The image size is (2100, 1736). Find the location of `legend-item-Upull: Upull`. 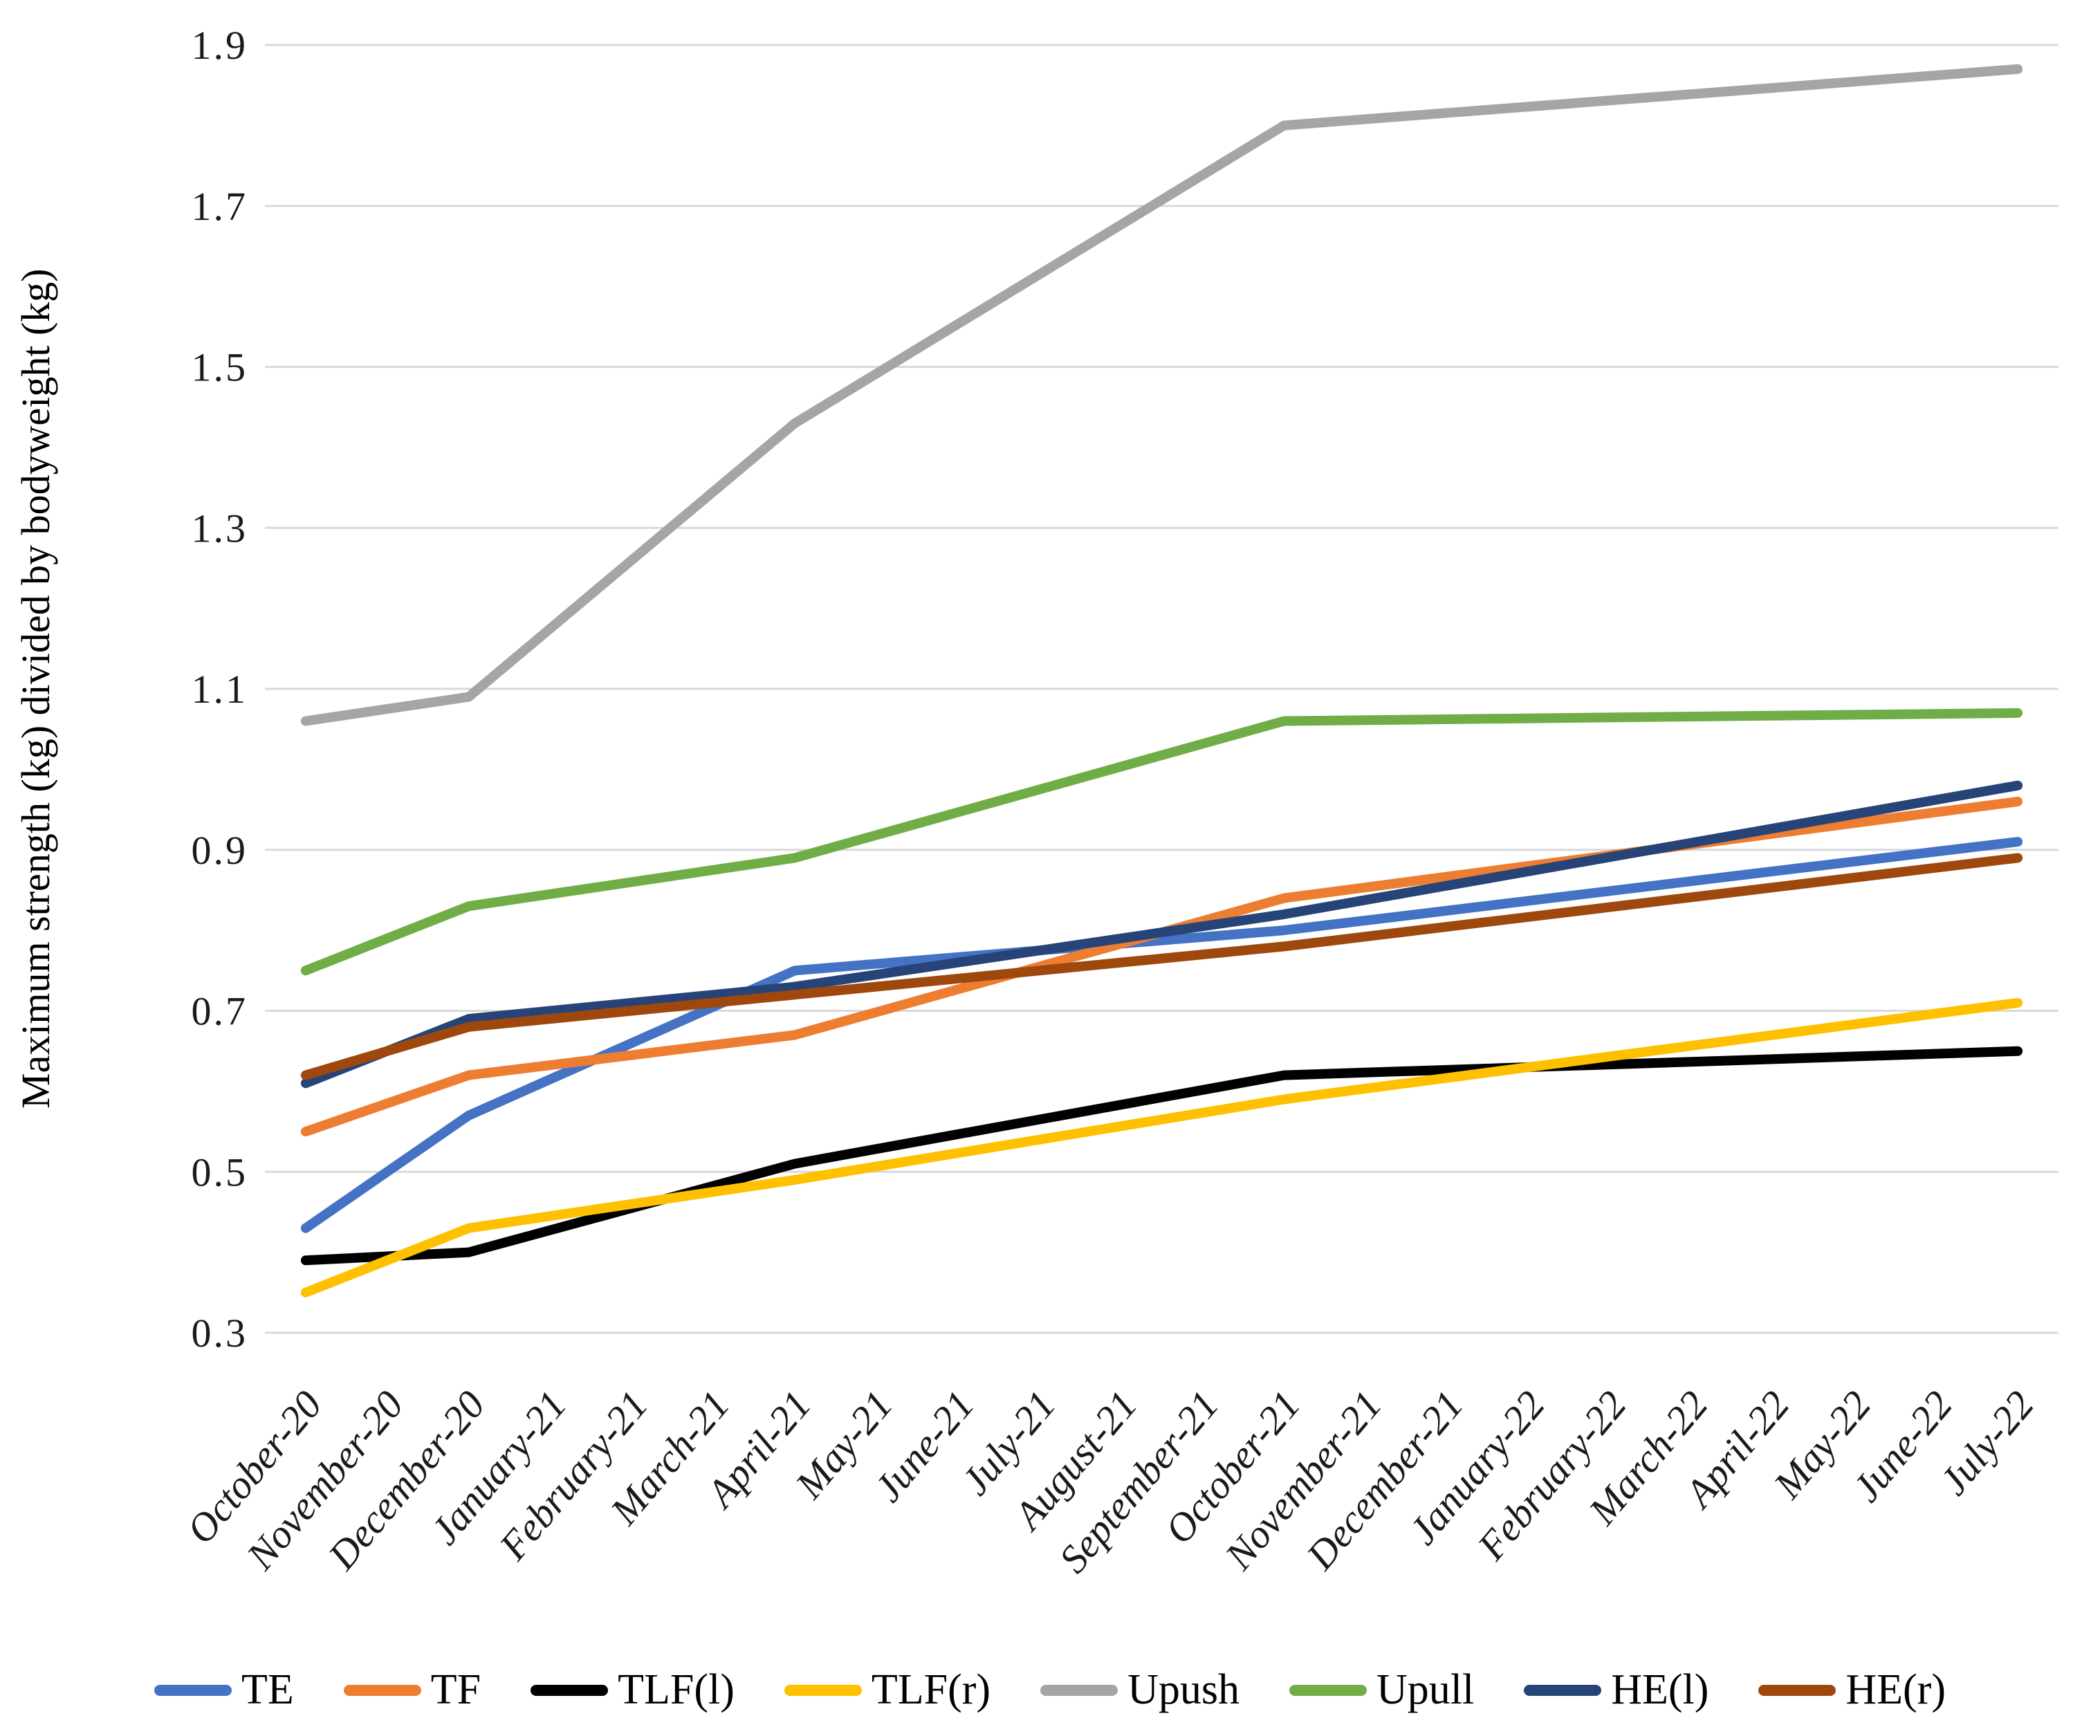

legend-item-Upull: Upull is located at coordinates (1381, 1690).